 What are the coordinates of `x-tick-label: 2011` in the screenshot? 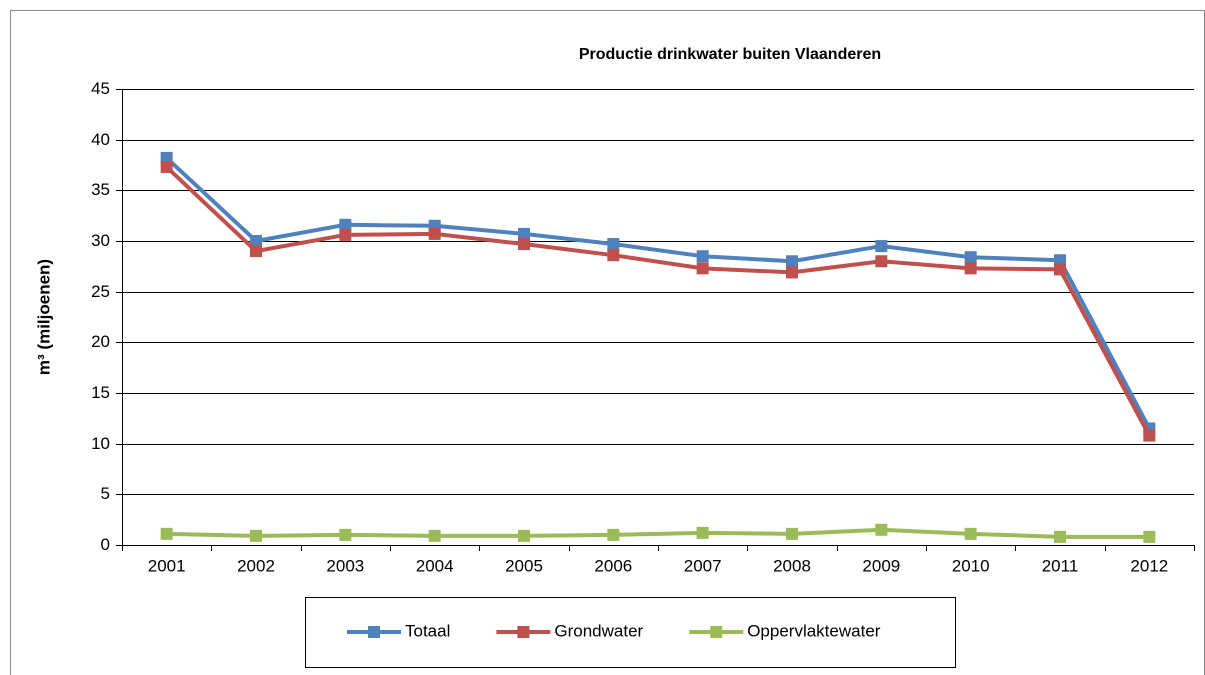 It's located at (1060, 565).